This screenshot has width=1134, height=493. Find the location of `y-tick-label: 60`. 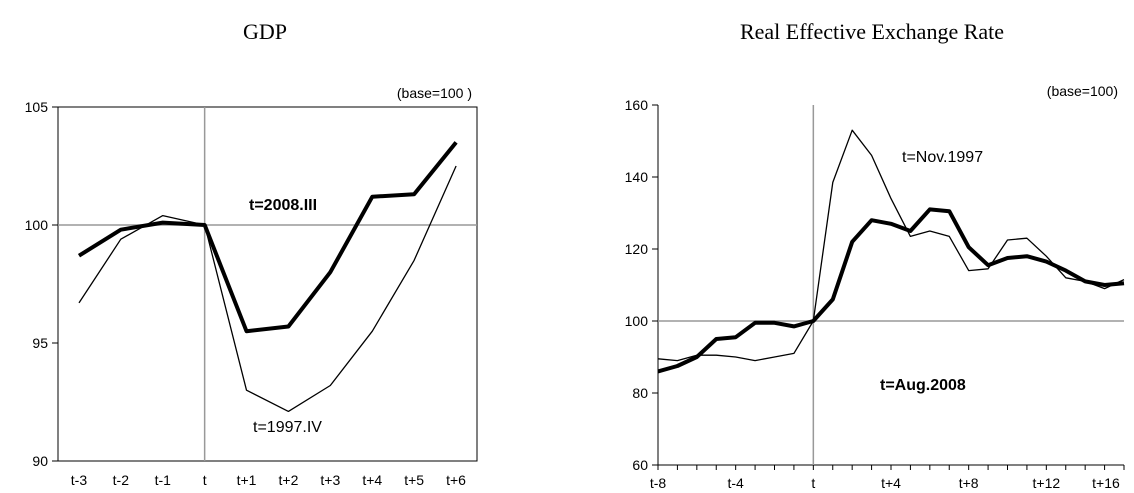

y-tick-label: 60 is located at coordinates (640, 465).